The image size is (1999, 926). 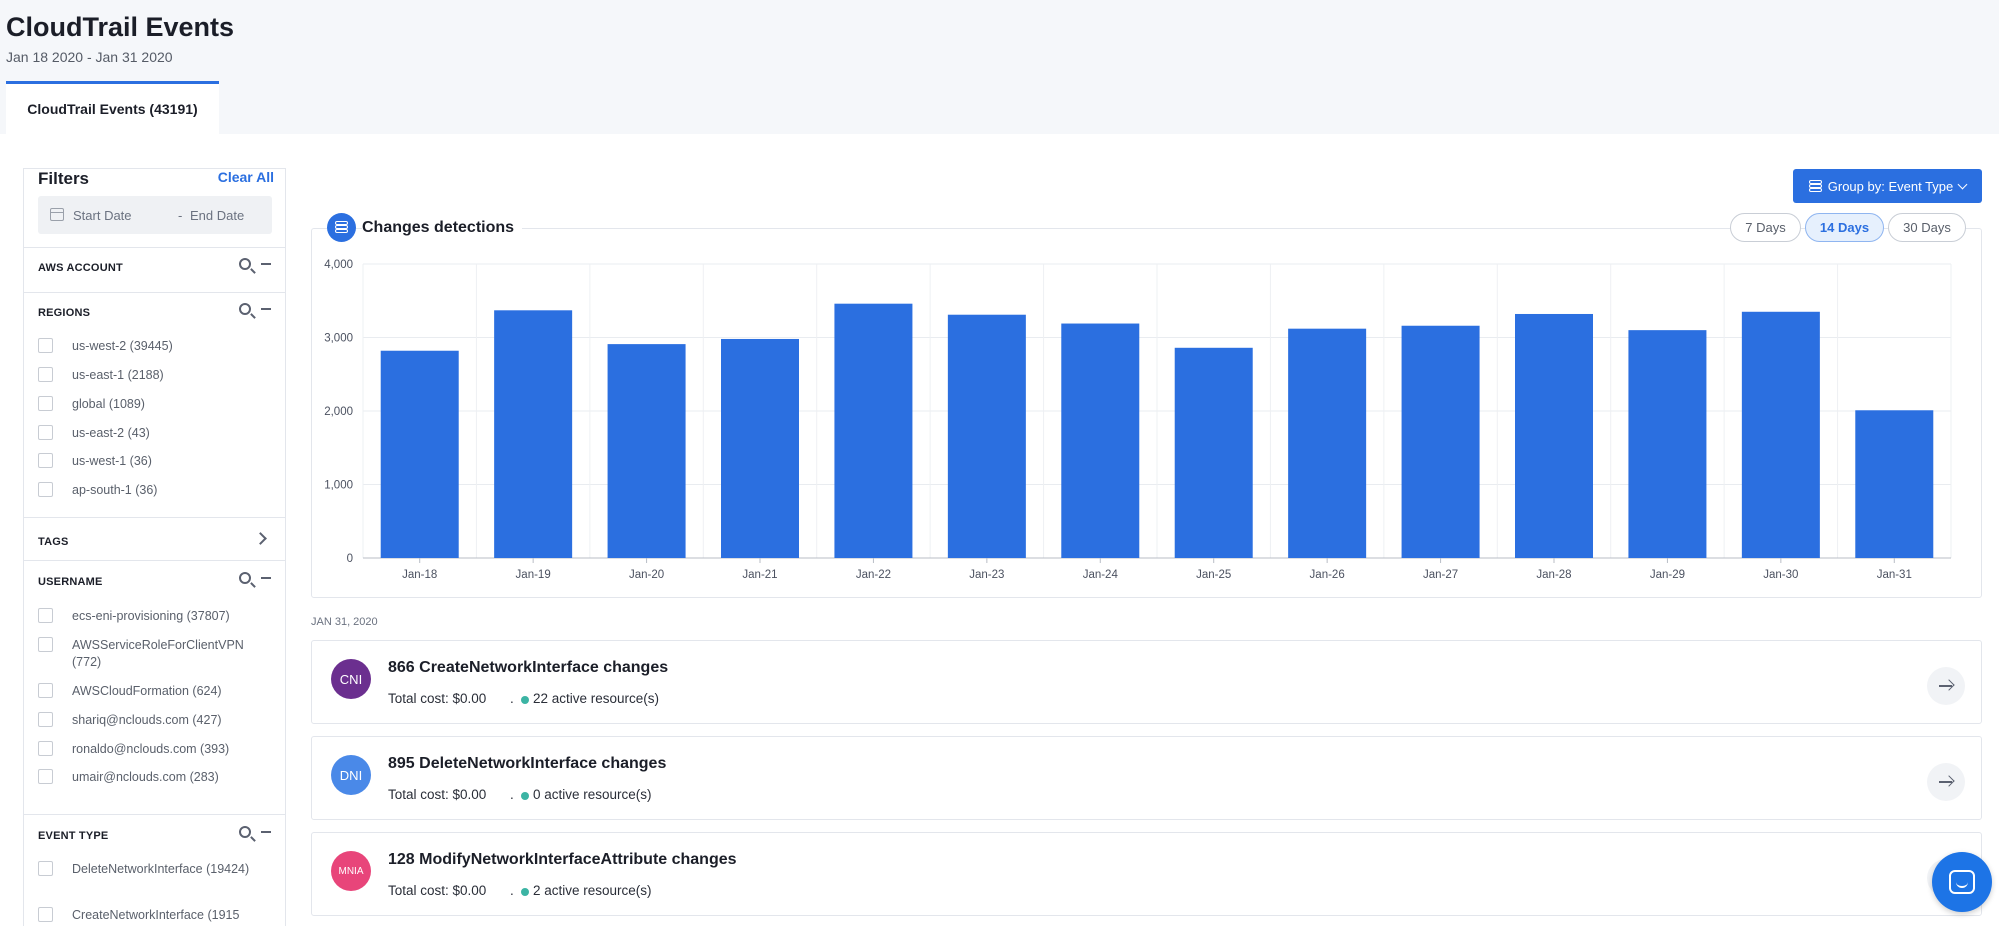 I want to click on end-date-input: End Date, so click(x=217, y=215).